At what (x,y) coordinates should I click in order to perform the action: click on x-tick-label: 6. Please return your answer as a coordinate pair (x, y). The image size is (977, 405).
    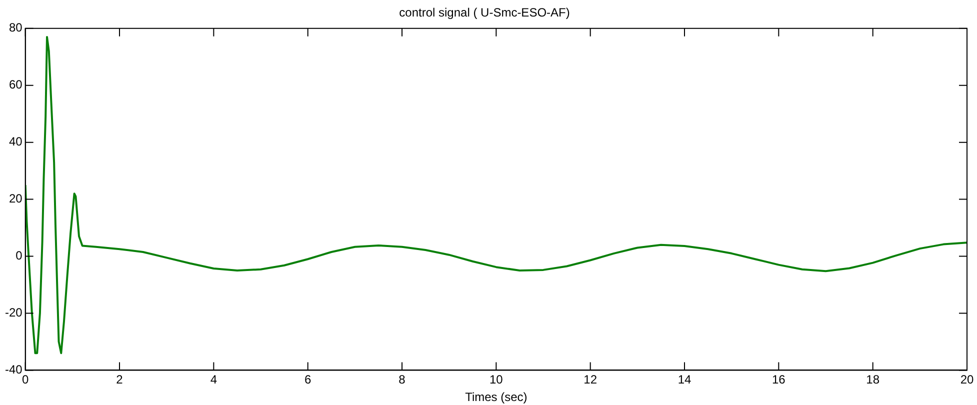
    Looking at the image, I should click on (308, 379).